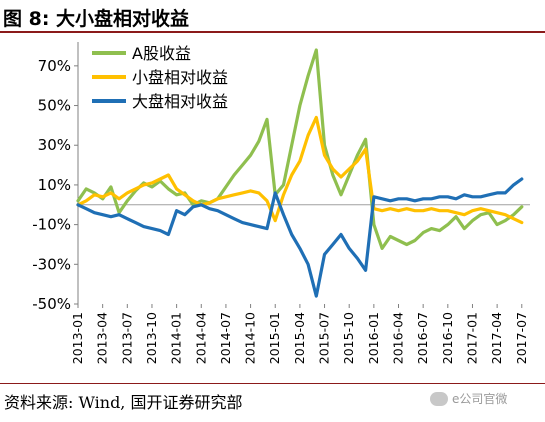 Image resolution: width=545 pixels, height=422 pixels. Describe the element at coordinates (151, 338) in the screenshot. I see `x-tick-label: 2013-10` at that location.